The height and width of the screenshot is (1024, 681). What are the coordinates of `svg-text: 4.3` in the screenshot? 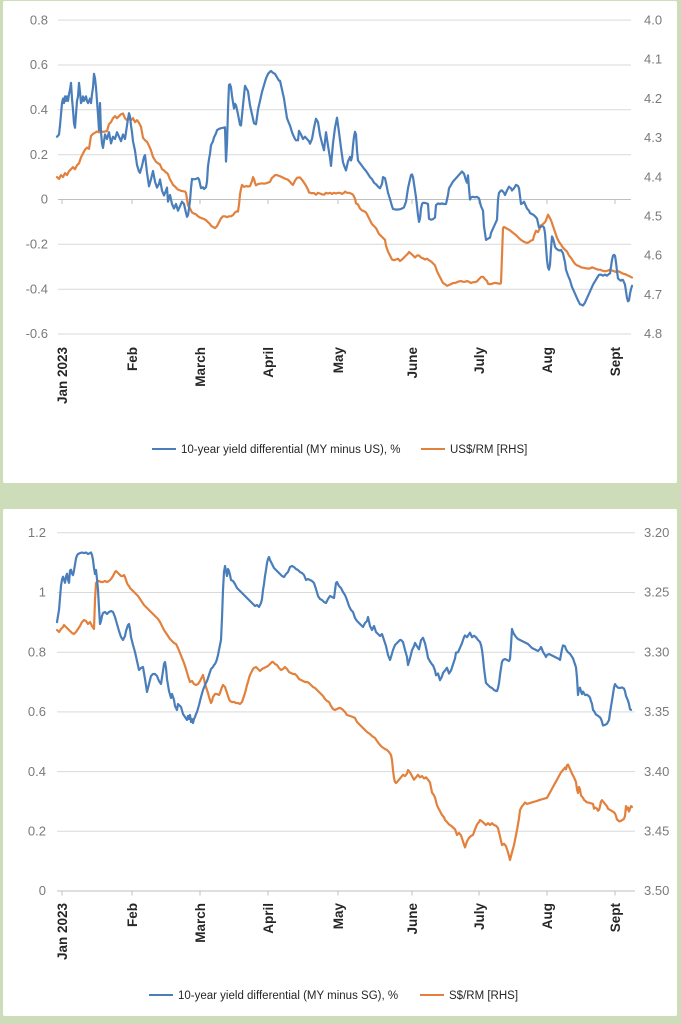 It's located at (653, 137).